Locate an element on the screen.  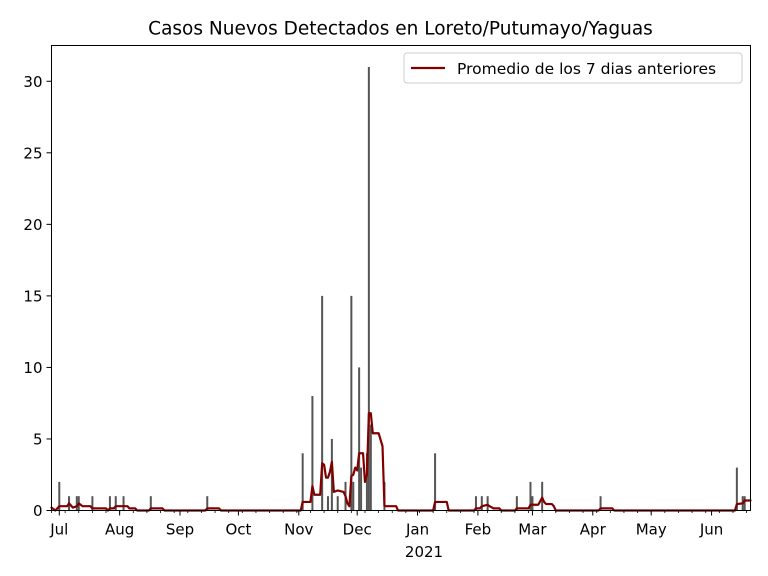
x-tick-label: Apr is located at coordinates (593, 530).